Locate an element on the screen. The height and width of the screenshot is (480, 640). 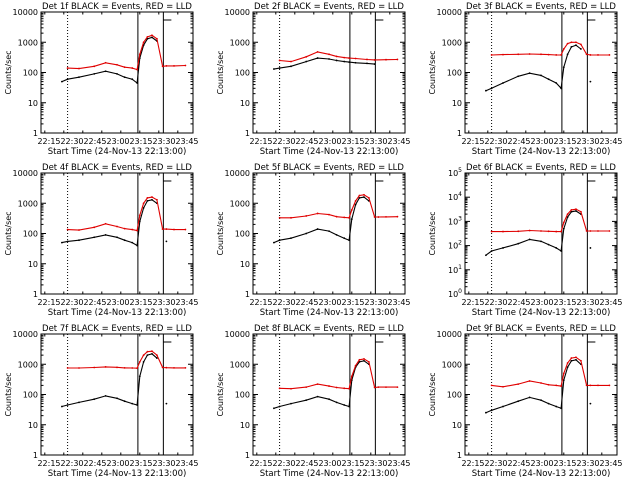
y-tick-label-exponent: 0 is located at coordinates (460, 291).